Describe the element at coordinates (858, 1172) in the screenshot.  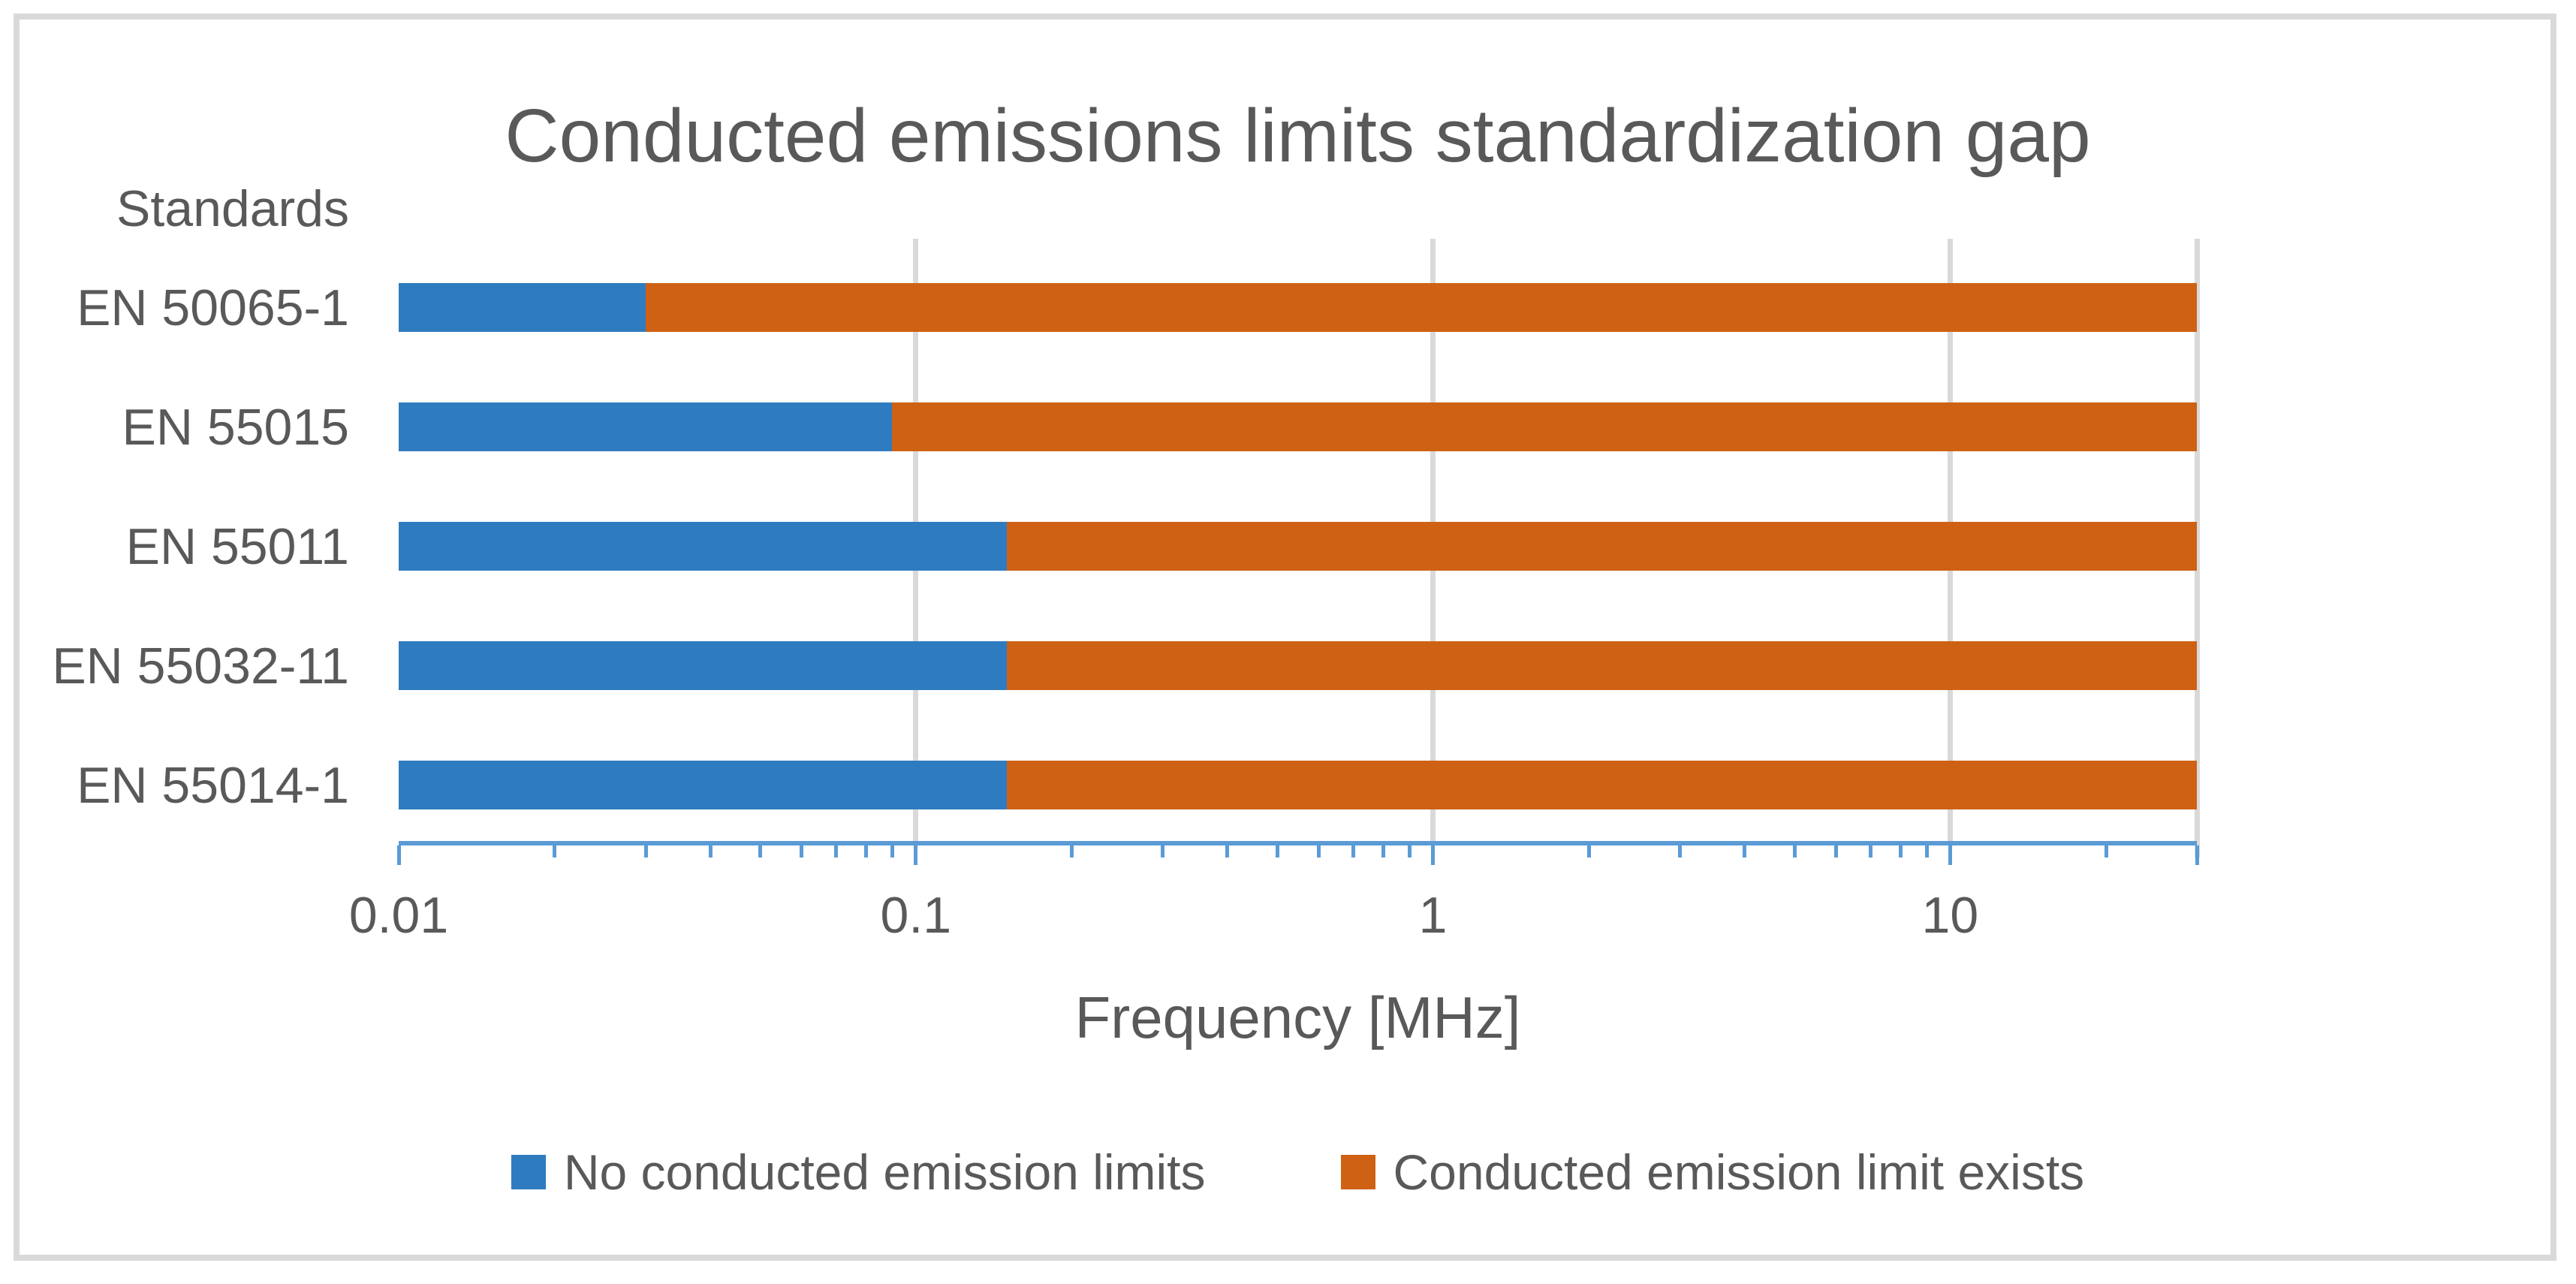
I see `legend-item: No conducted emission limits` at that location.